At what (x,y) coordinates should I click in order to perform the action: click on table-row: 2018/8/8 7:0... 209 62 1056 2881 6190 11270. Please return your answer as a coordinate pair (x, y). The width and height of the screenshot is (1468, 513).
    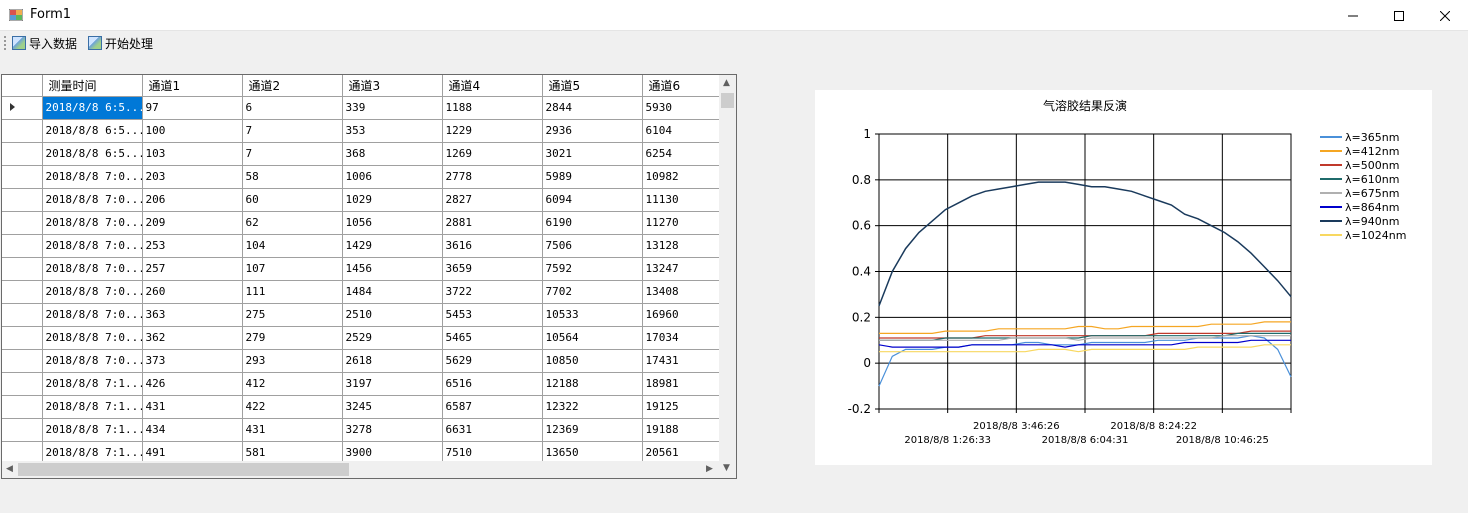
    Looking at the image, I should click on (361, 223).